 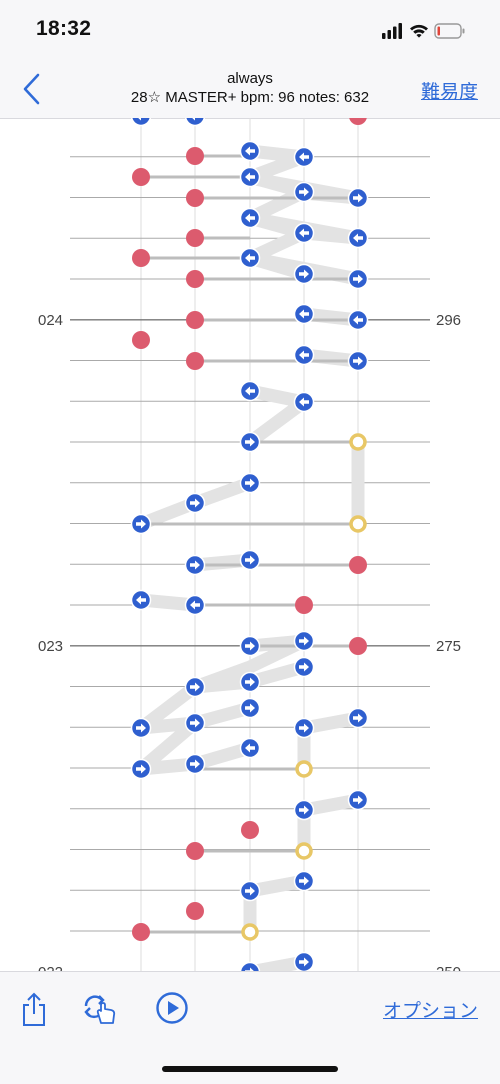 I want to click on measure-number: 022, so click(x=50, y=967).